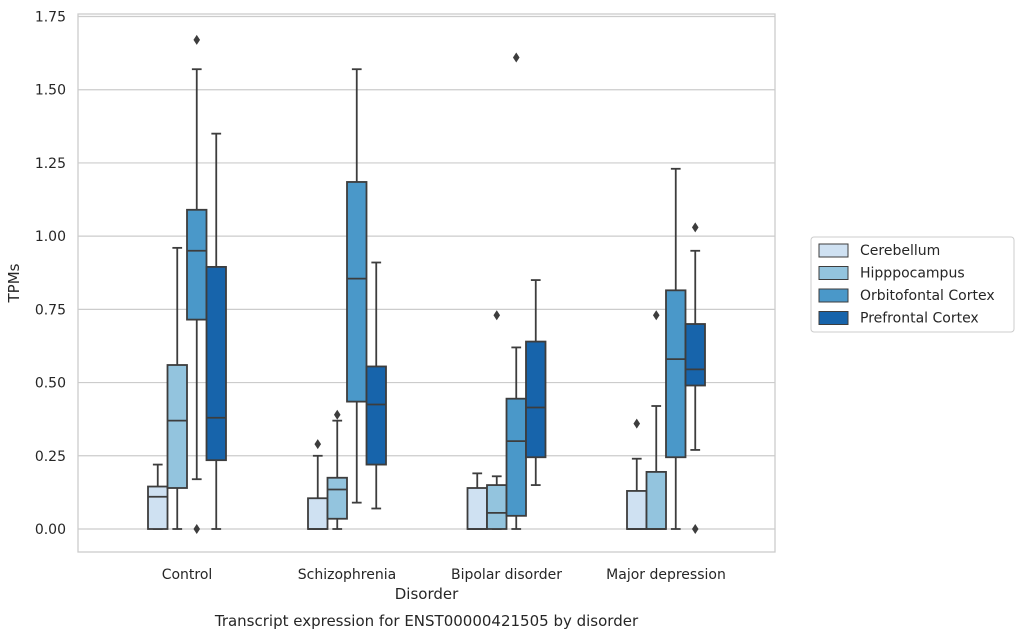 This screenshot has width=1023, height=643. What do you see at coordinates (50, 18) in the screenshot?
I see `y-tick-label: 1.75` at bounding box center [50, 18].